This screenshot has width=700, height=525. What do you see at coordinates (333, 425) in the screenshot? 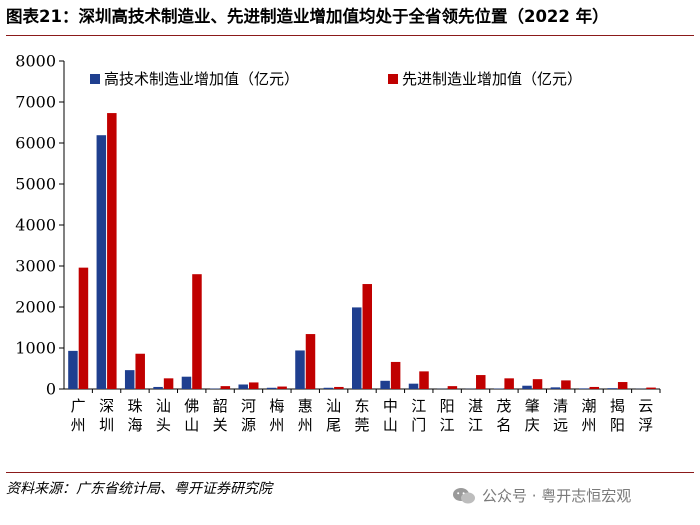
I see `x-tick-label: 尾` at bounding box center [333, 425].